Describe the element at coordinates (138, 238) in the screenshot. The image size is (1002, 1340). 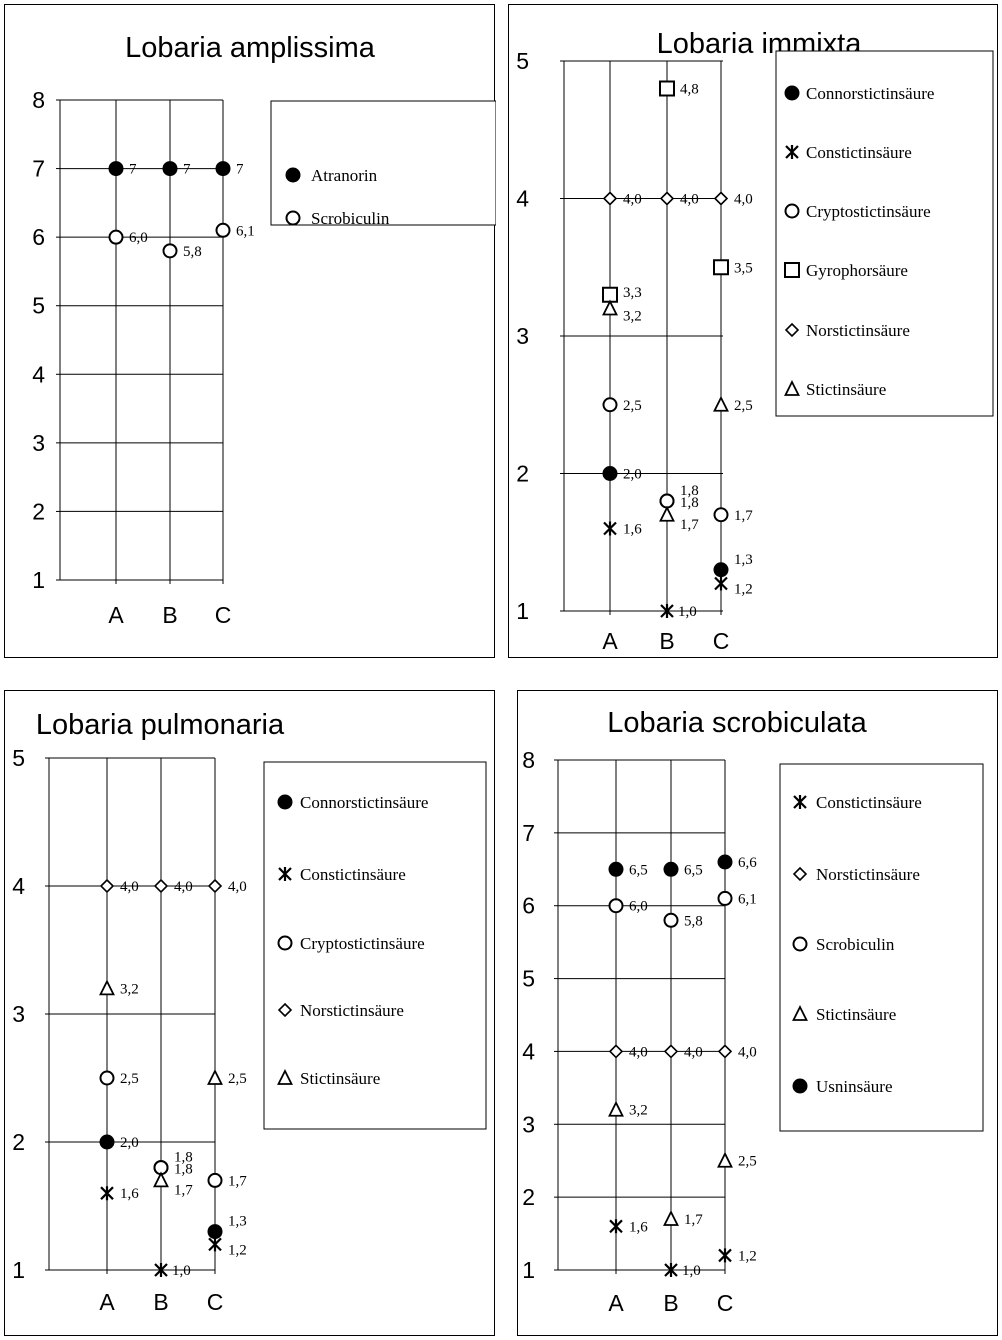
I see `data-label: 6,0` at that location.